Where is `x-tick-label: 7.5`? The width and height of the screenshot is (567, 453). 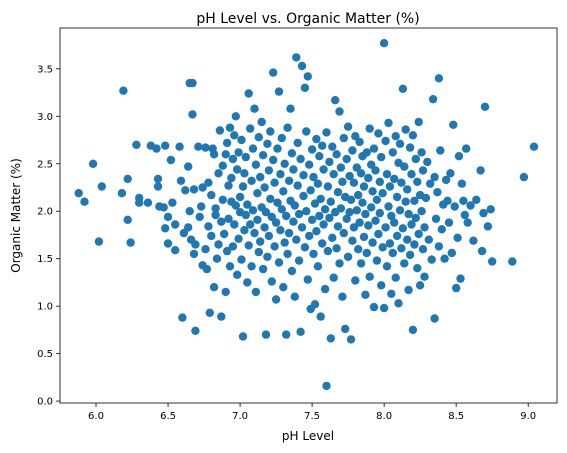 x-tick-label: 7.5 is located at coordinates (312, 416).